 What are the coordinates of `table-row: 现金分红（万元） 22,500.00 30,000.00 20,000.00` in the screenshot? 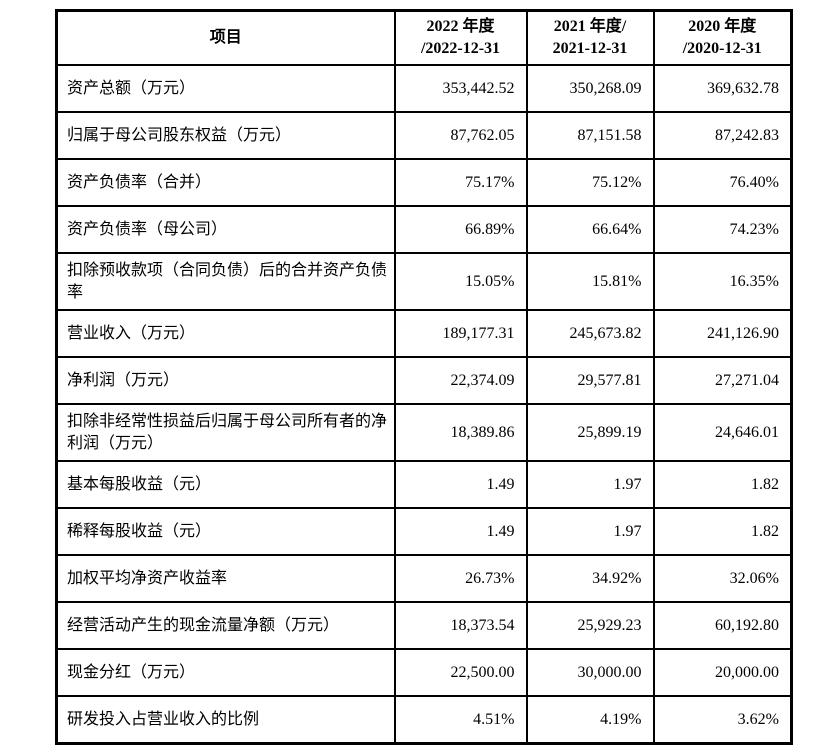 It's located at (424, 673).